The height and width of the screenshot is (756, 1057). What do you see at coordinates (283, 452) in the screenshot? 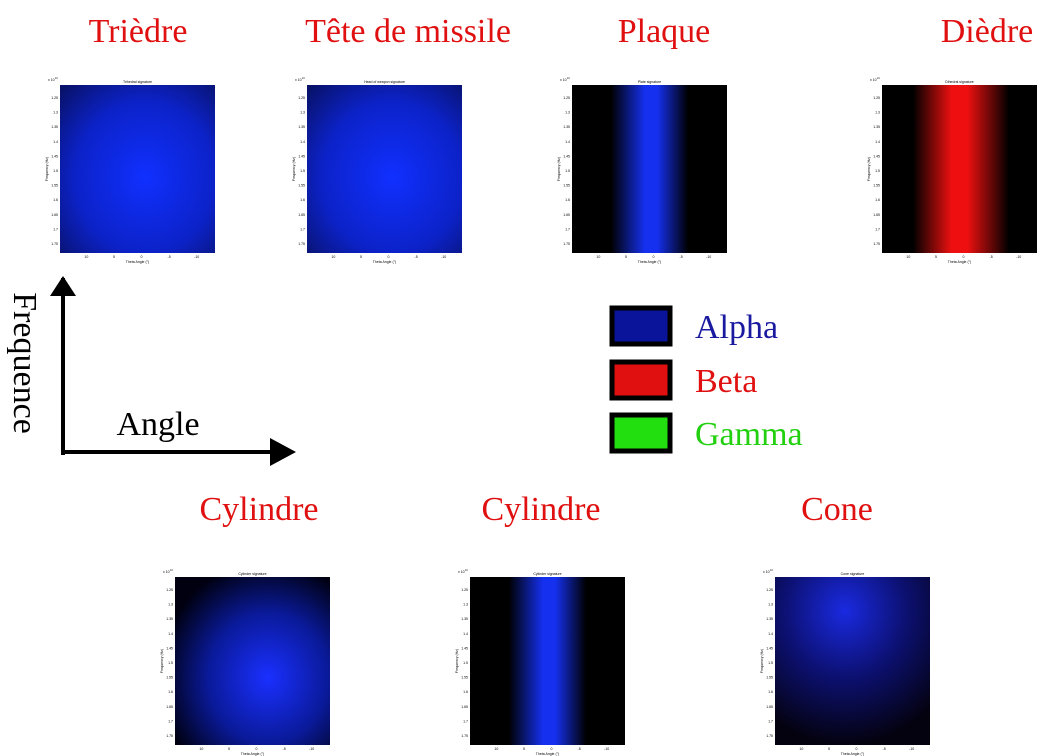
I see `angle-arrowhead` at bounding box center [283, 452].